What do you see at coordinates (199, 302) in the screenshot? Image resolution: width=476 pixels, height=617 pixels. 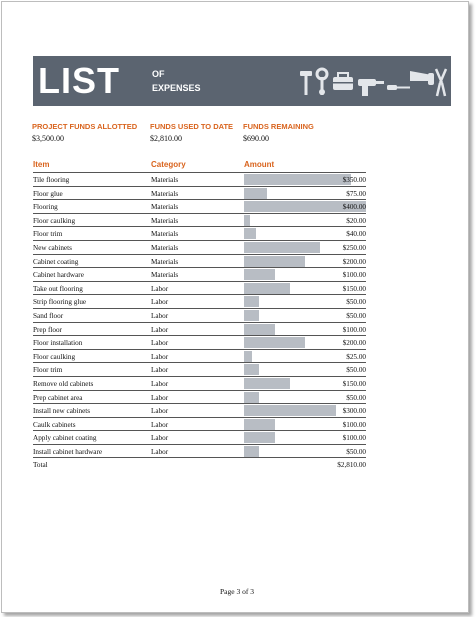 I see `table-row: Strip flooring glue Labor $50.00` at bounding box center [199, 302].